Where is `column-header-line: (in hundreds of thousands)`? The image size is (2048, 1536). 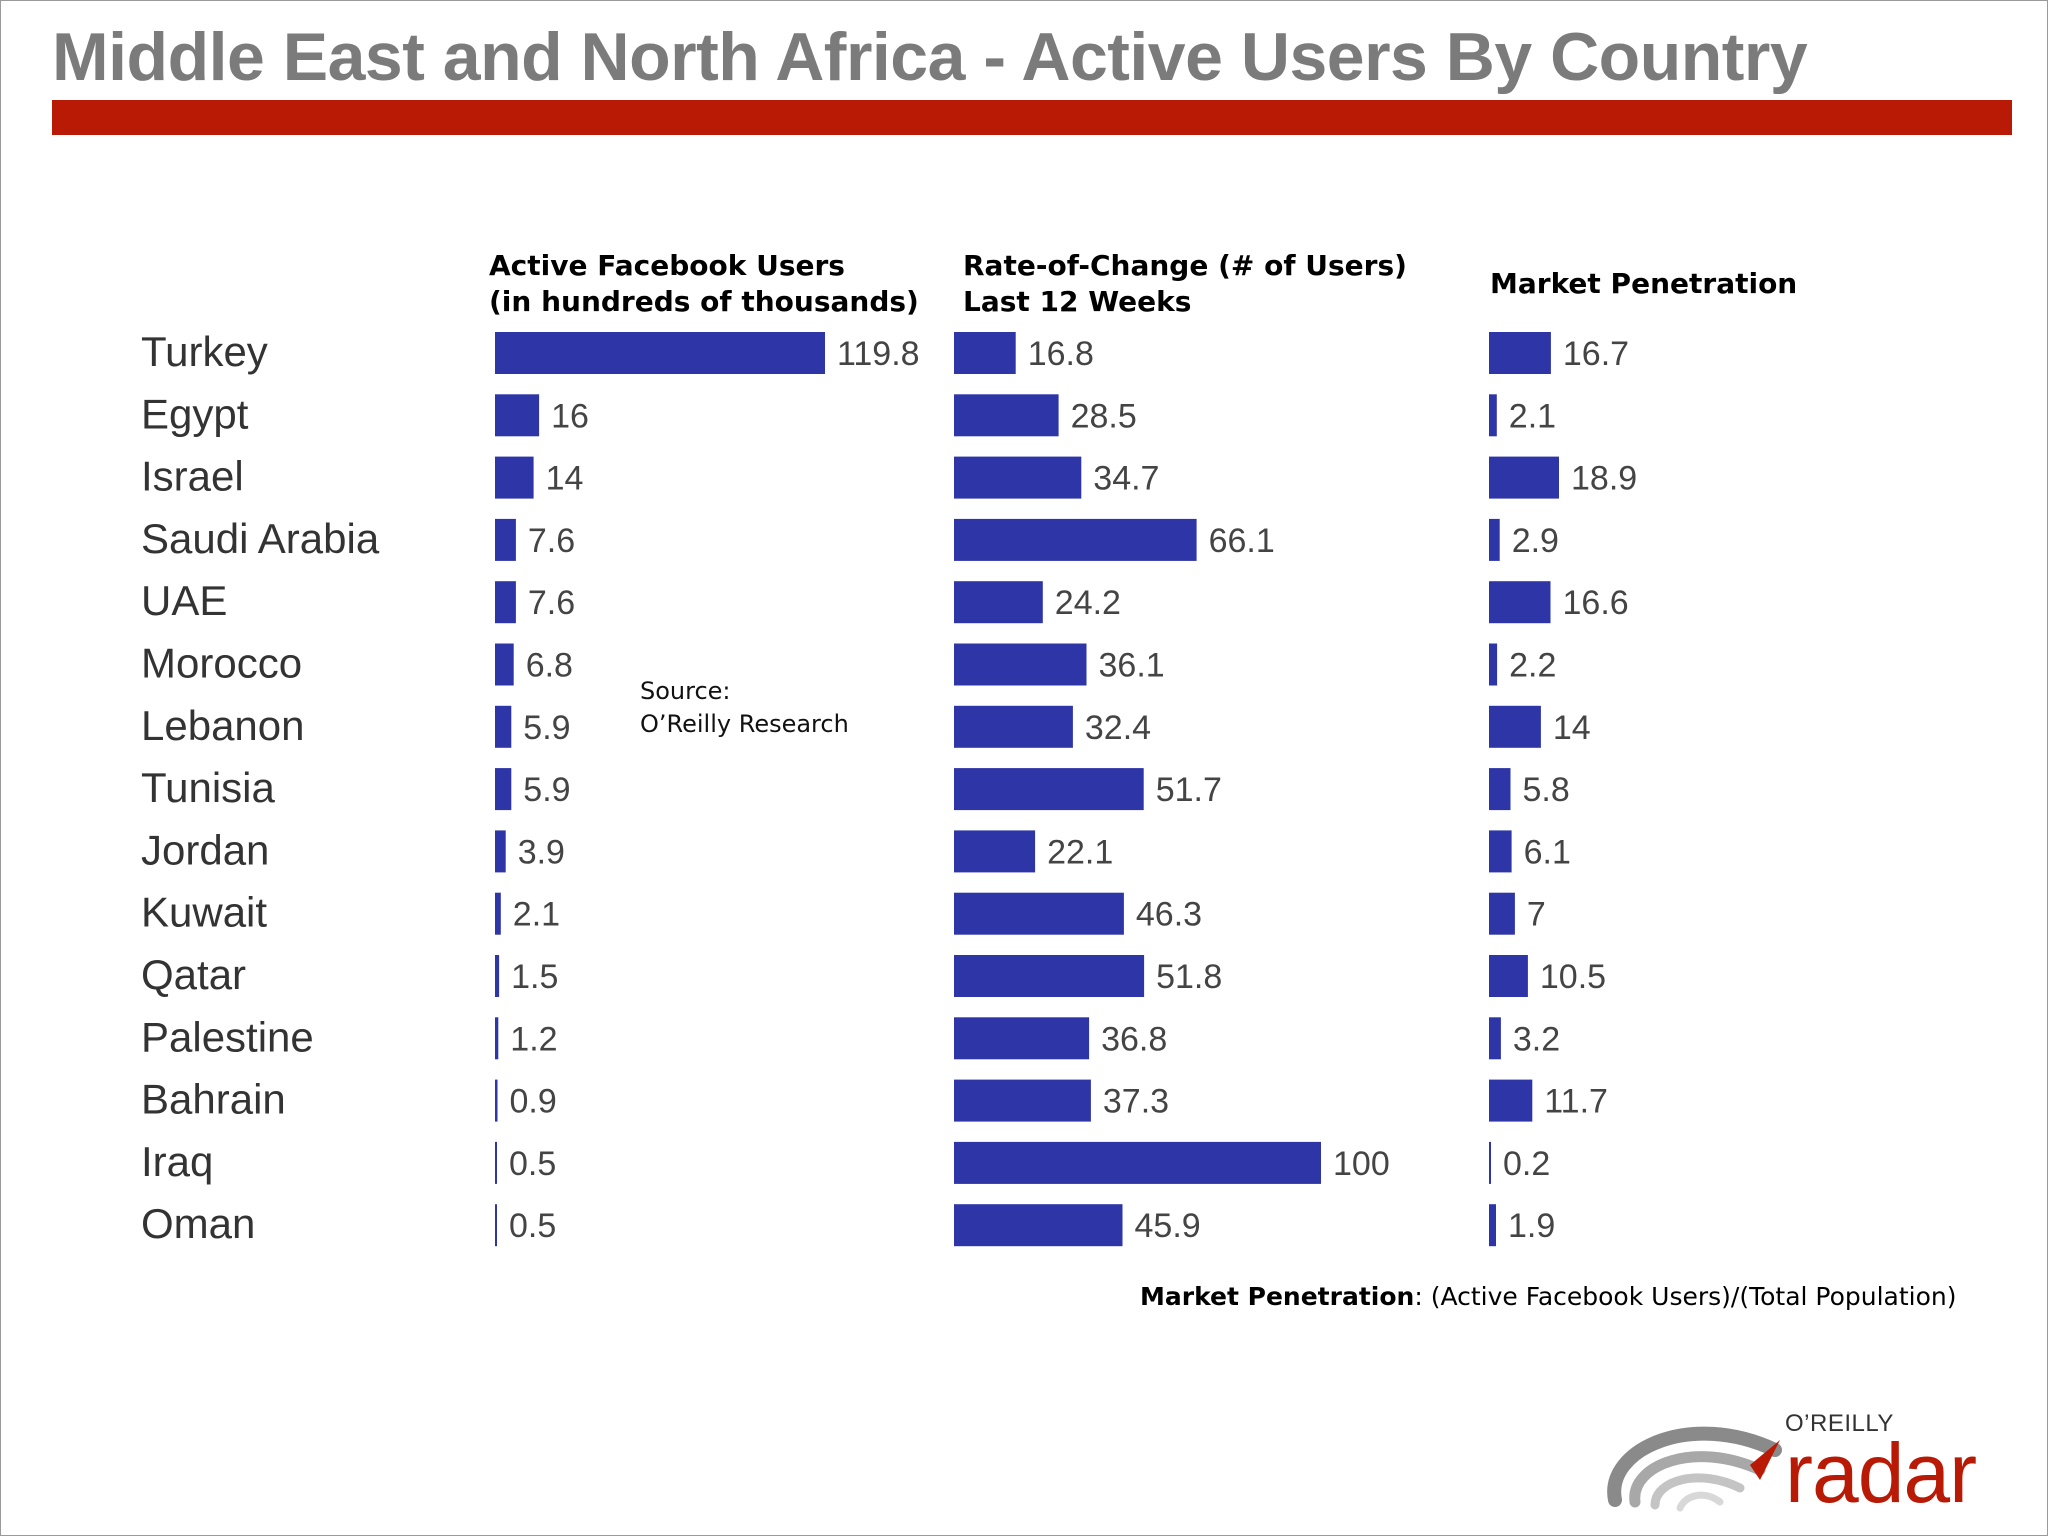
column-header-line: (in hundreds of thousands) is located at coordinates (704, 301).